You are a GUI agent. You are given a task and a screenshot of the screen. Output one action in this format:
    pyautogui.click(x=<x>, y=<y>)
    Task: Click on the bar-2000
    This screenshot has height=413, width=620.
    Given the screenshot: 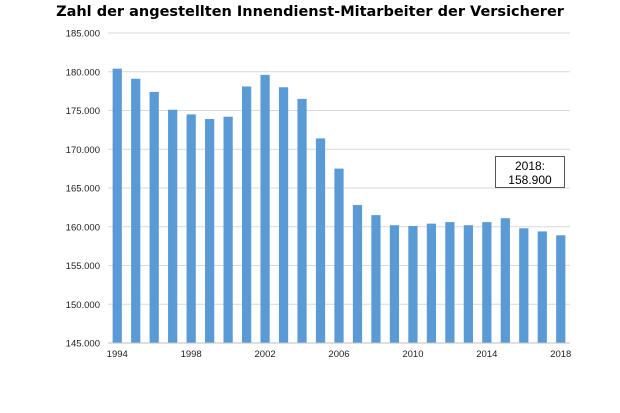 What is the action you would take?
    pyautogui.click(x=228, y=229)
    